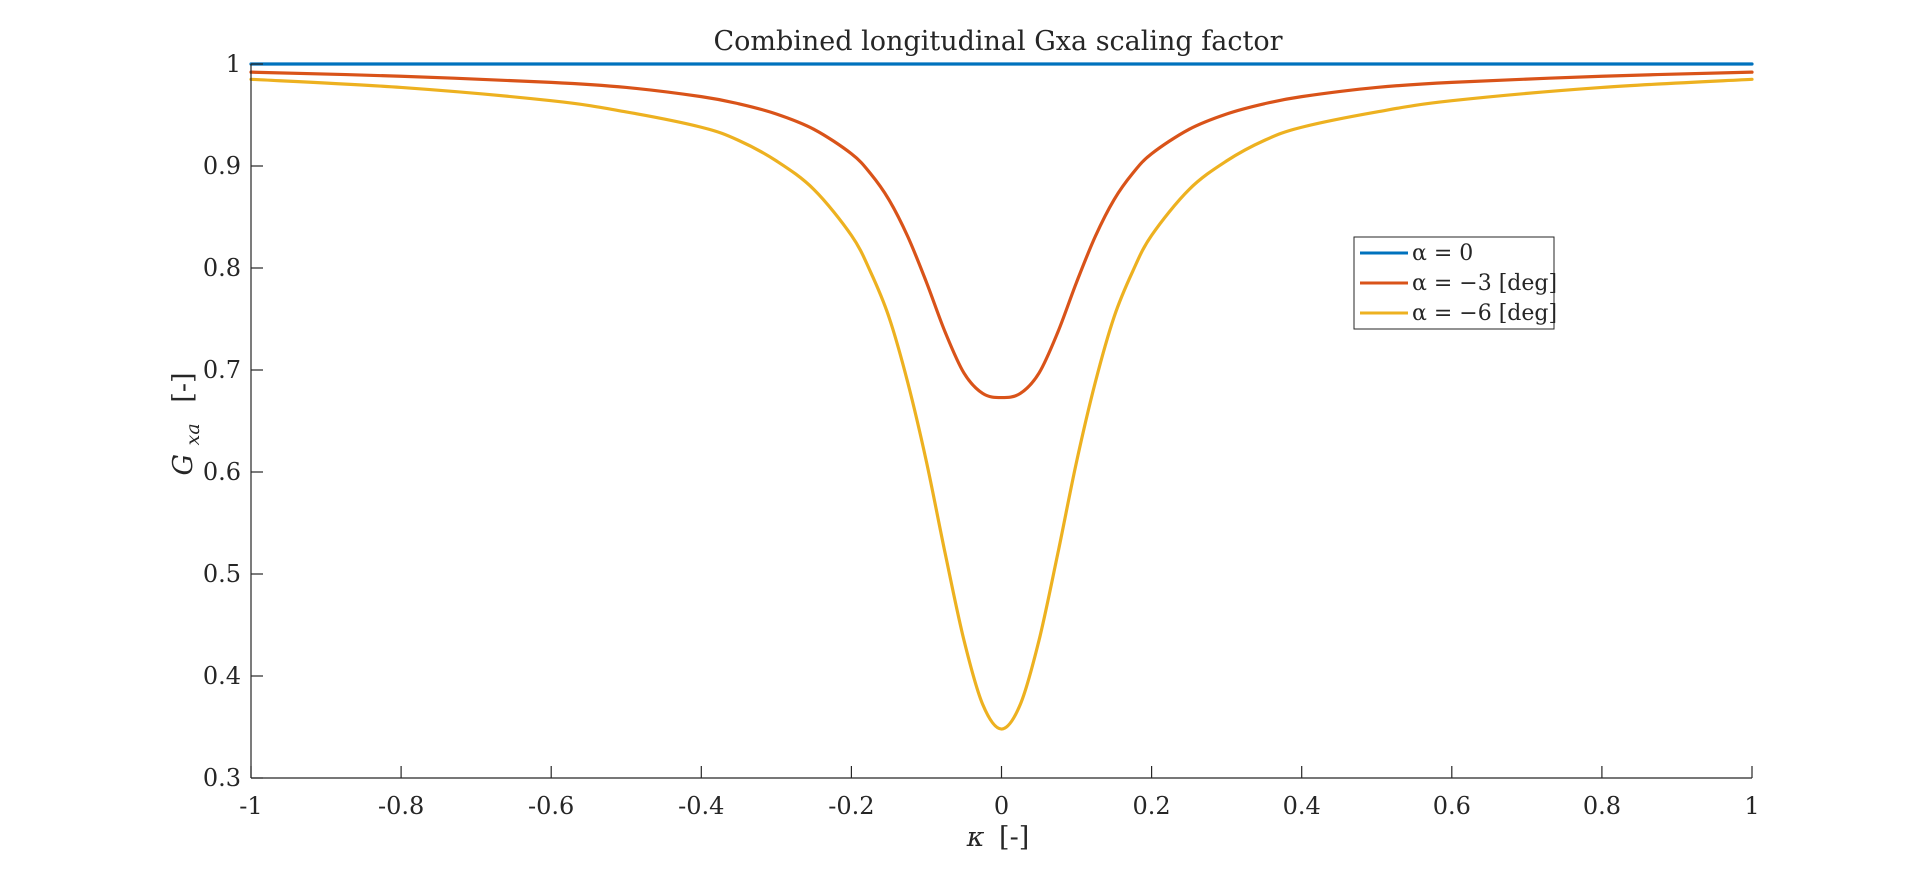  What do you see at coordinates (183, 465) in the screenshot?
I see `y-axis-symbol: G` at bounding box center [183, 465].